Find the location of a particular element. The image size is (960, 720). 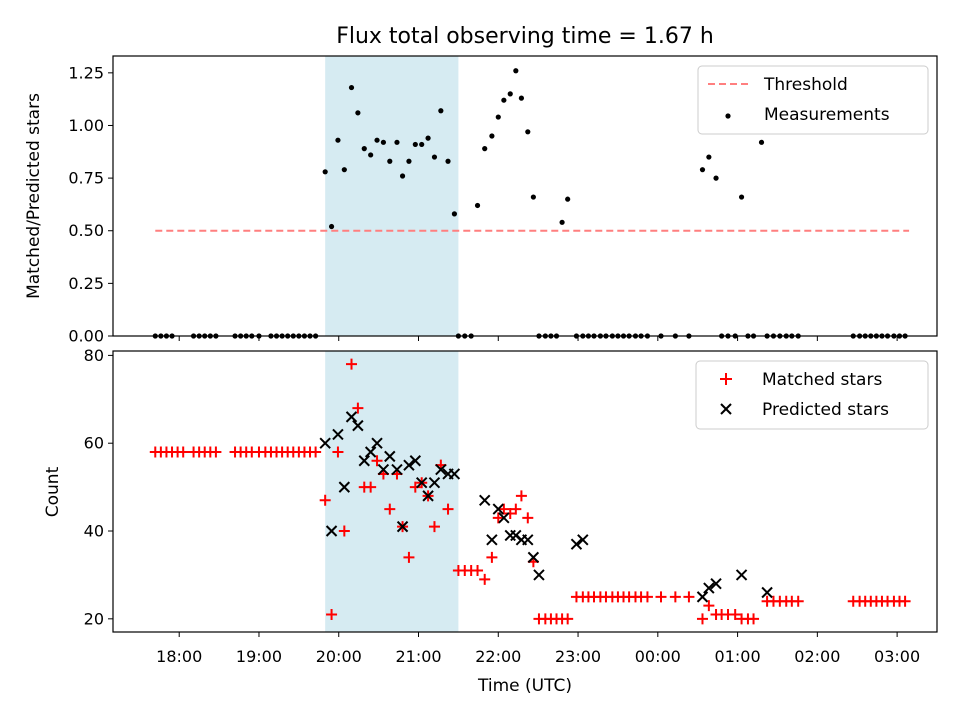

bottom-y-axis-label: Count is located at coordinates (53, 491).